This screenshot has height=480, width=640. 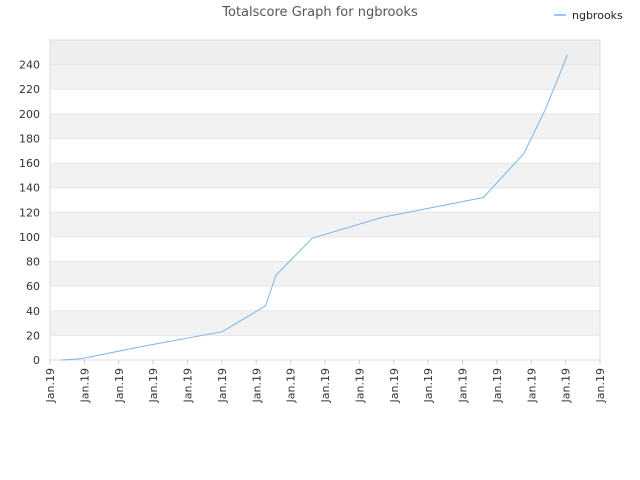 What do you see at coordinates (36, 360) in the screenshot?
I see `y-tick-label: 0` at bounding box center [36, 360].